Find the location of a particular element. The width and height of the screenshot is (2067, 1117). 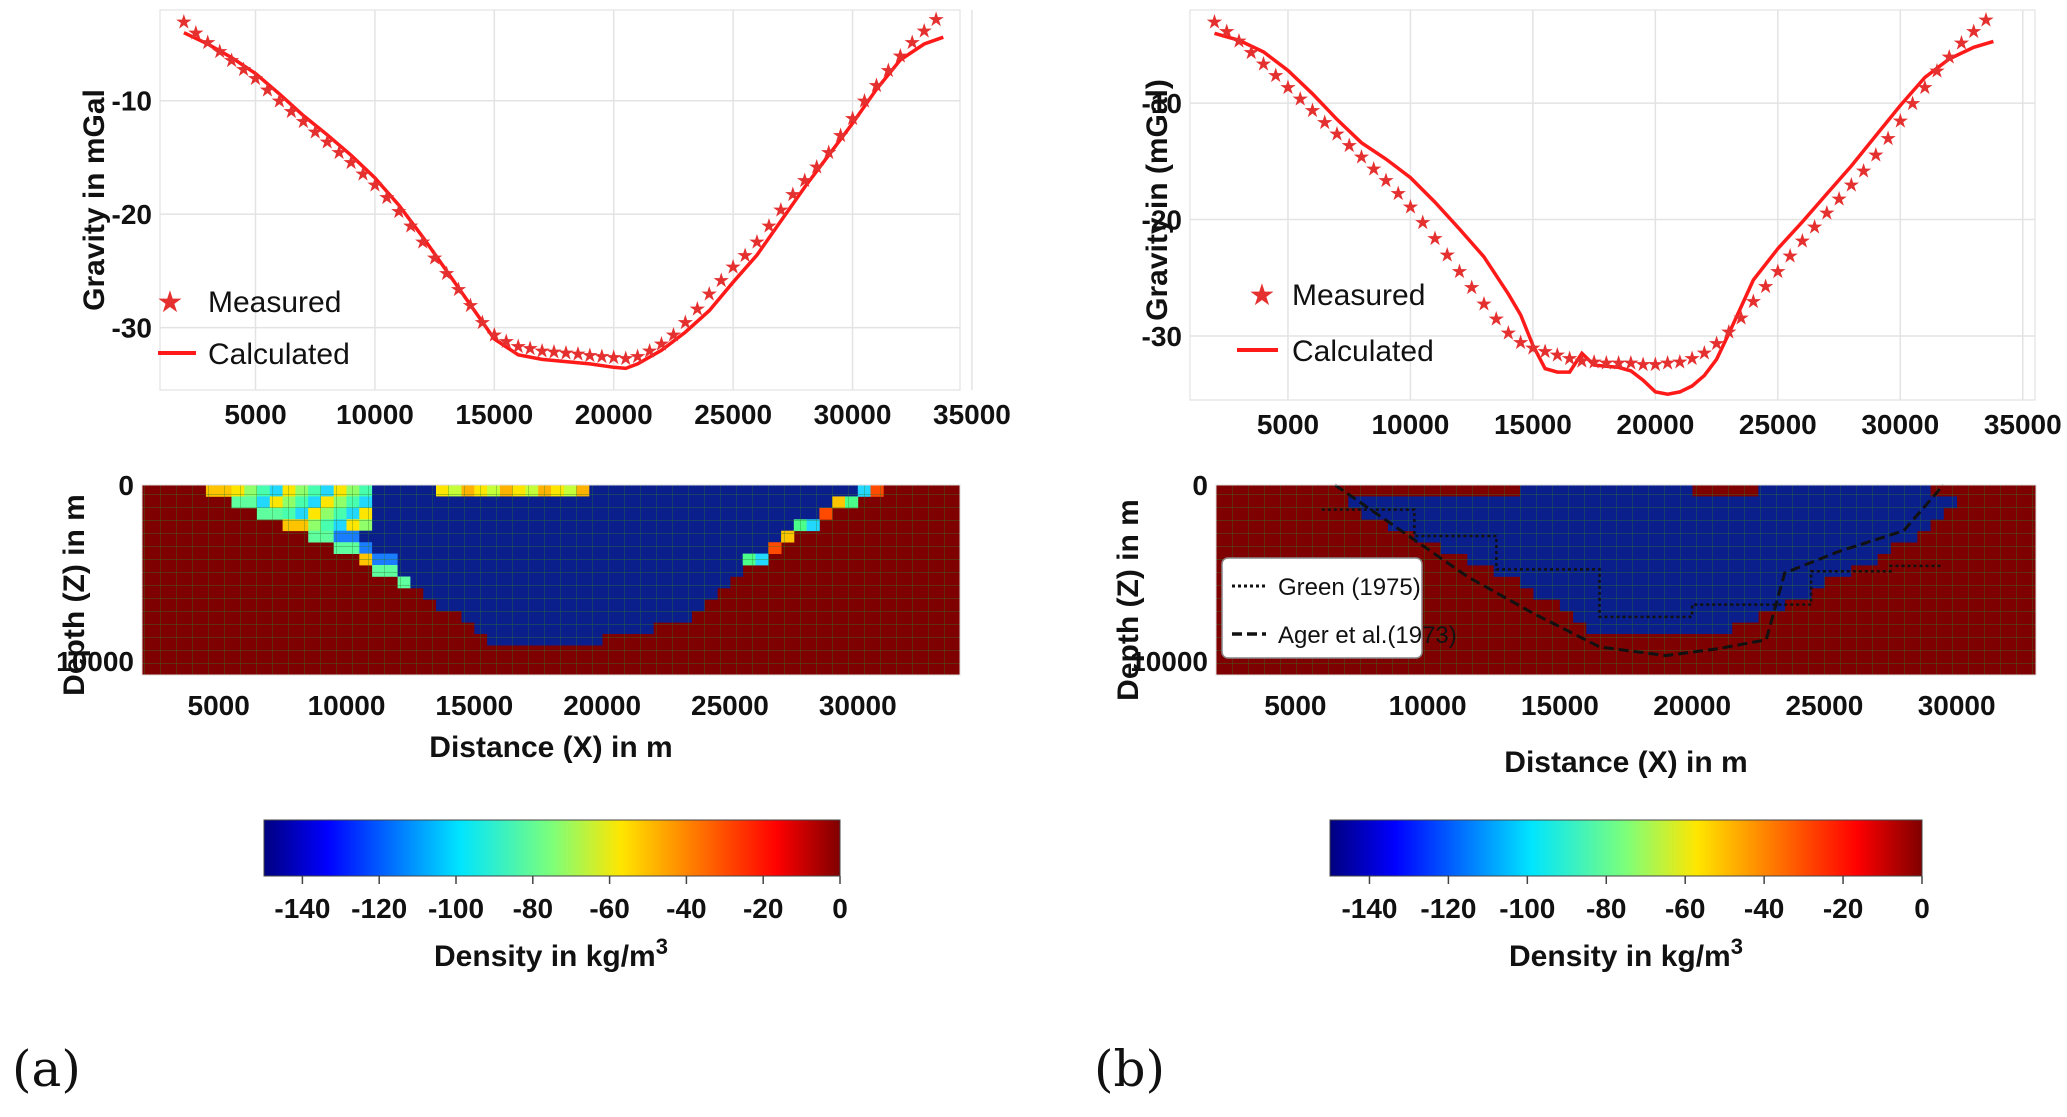

model-legend-ager-label: Ager et al.(1973) is located at coordinates (1367, 635).